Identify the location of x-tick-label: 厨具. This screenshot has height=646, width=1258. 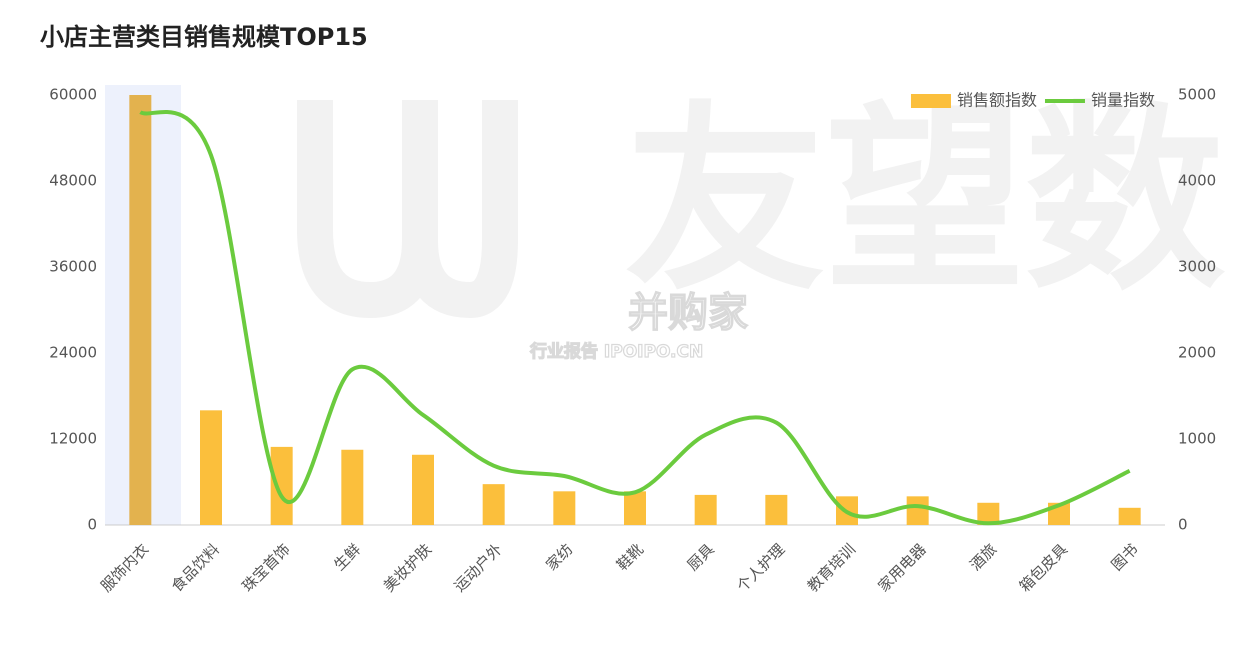
(701, 557).